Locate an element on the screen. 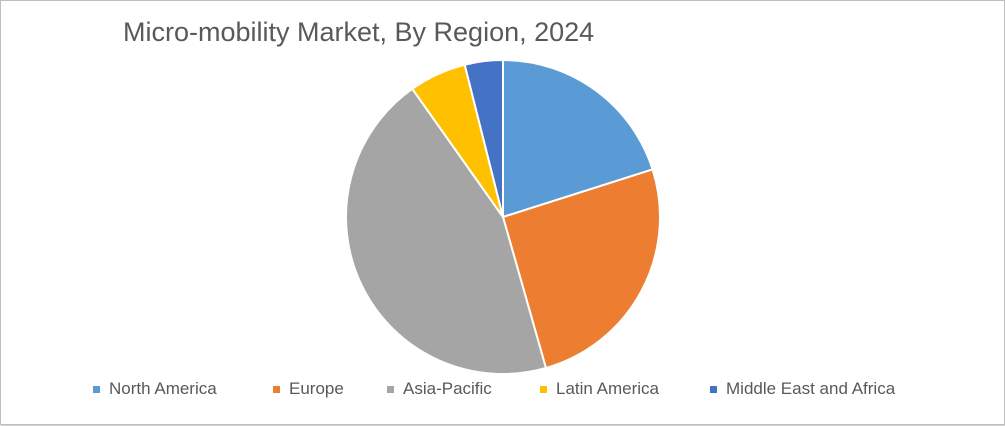  legend-item-latin-america: Latin America is located at coordinates (599, 389).